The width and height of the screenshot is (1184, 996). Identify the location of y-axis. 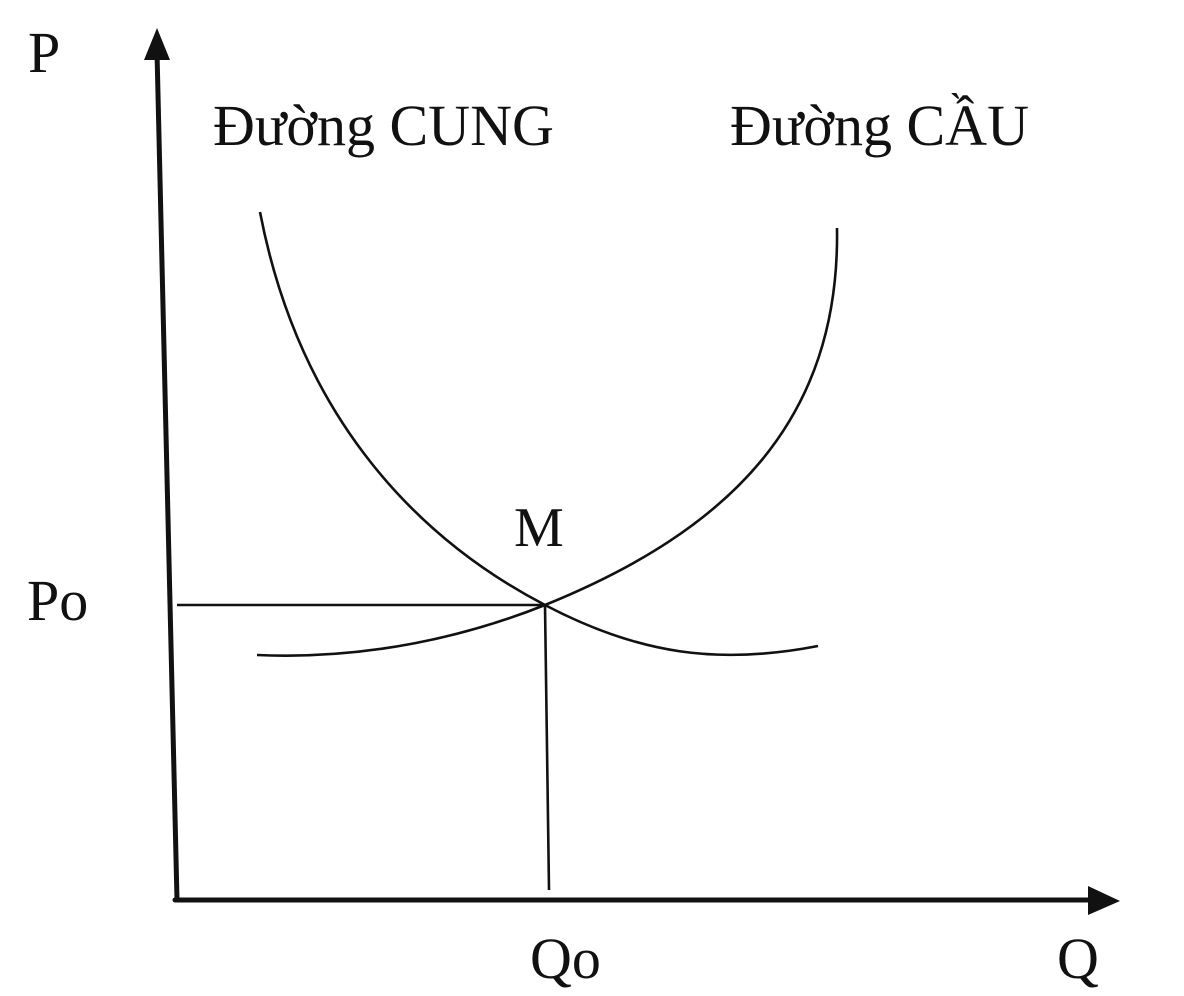
(167, 476).